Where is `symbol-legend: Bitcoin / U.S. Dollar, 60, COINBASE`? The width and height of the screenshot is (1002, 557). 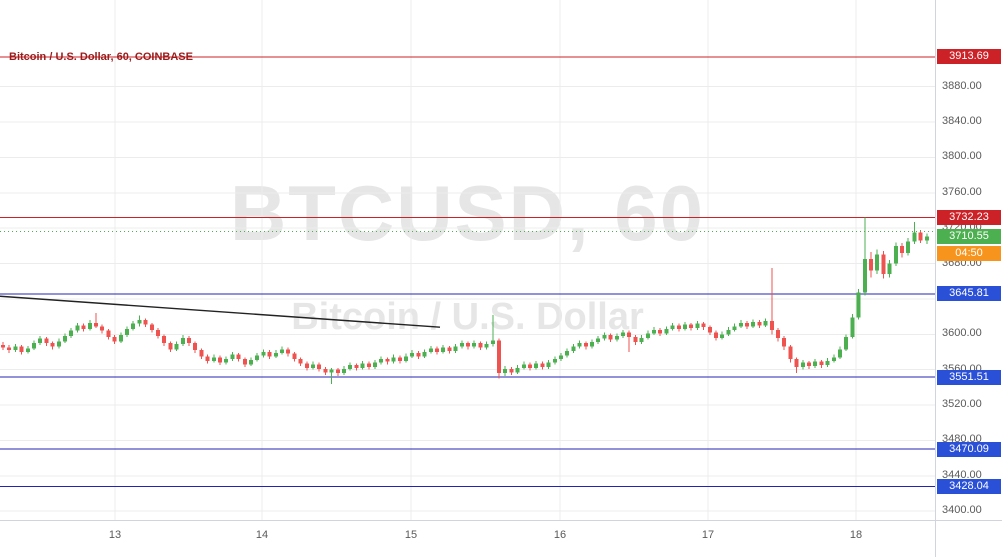
symbol-legend: Bitcoin / U.S. Dollar, 60, COINBASE is located at coordinates (101, 57).